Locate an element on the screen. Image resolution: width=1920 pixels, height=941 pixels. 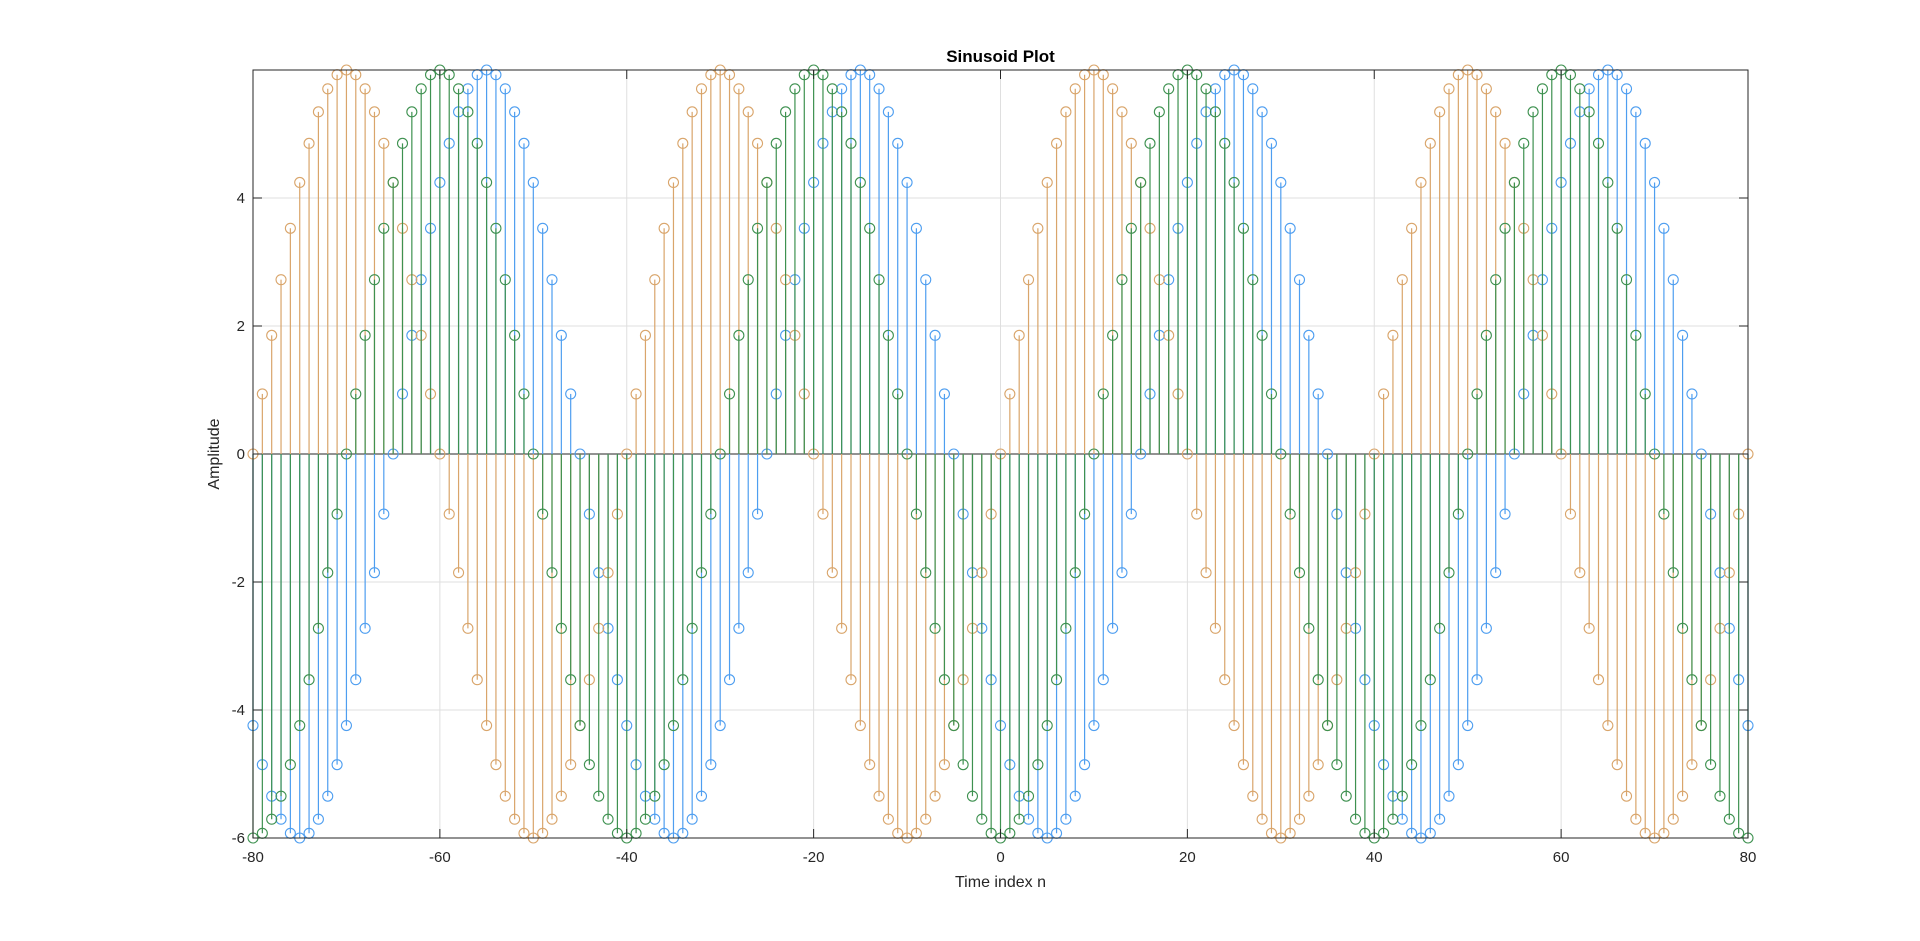
x-tick-label: -40 is located at coordinates (627, 857).